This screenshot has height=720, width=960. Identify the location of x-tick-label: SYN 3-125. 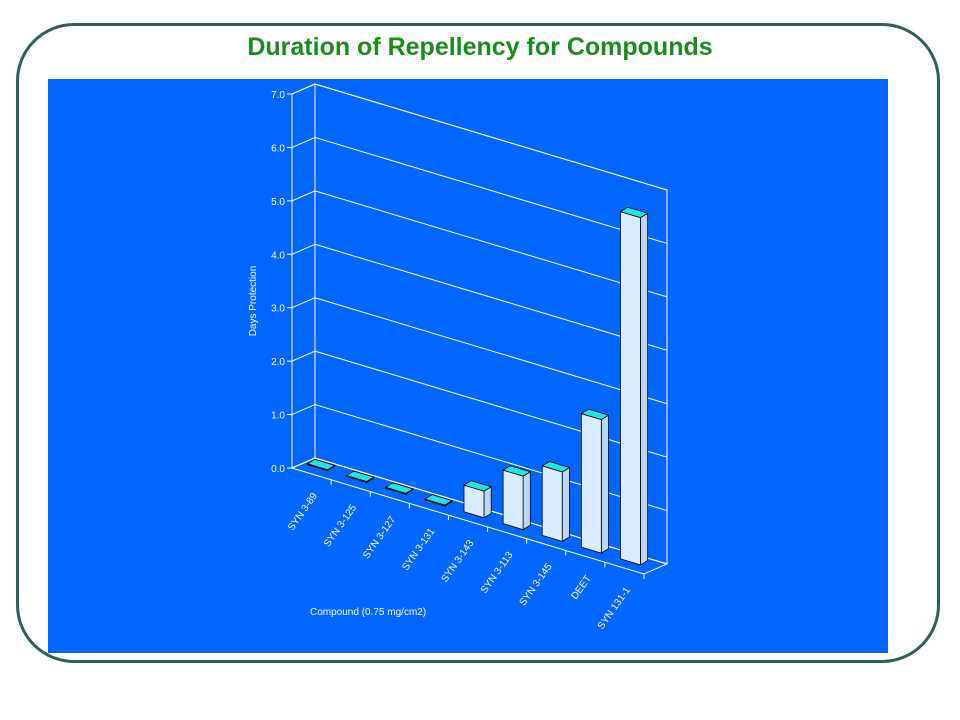
(340, 526).